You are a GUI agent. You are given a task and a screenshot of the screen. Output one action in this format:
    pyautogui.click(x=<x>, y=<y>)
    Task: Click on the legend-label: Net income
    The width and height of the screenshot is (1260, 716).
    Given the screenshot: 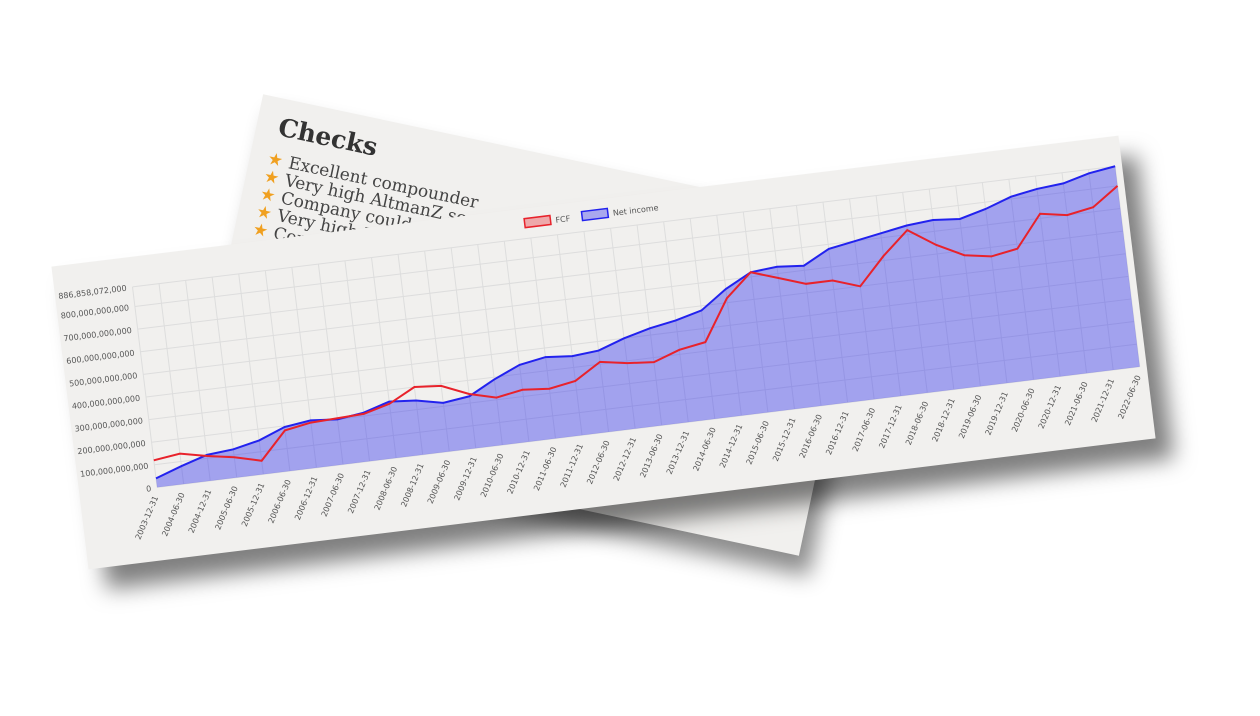 What is the action you would take?
    pyautogui.click(x=635, y=210)
    